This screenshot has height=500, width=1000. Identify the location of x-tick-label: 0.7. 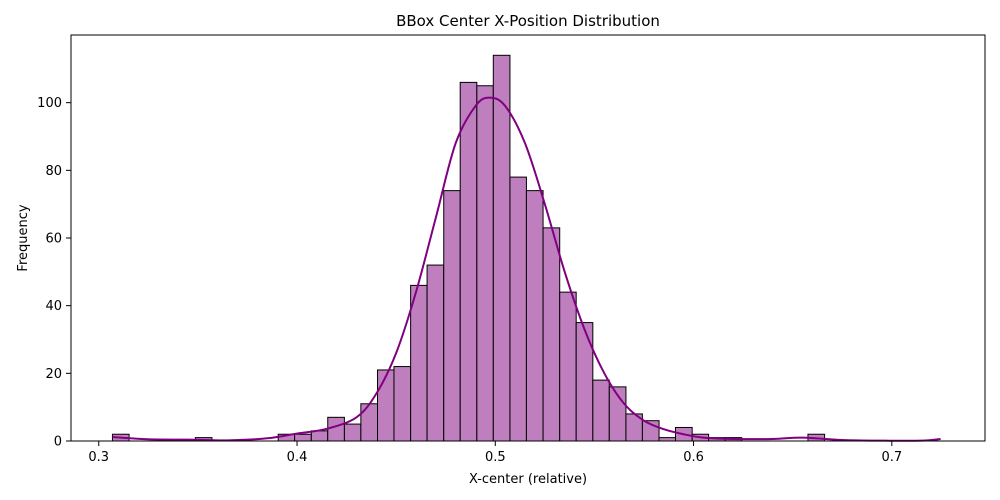
(891, 457).